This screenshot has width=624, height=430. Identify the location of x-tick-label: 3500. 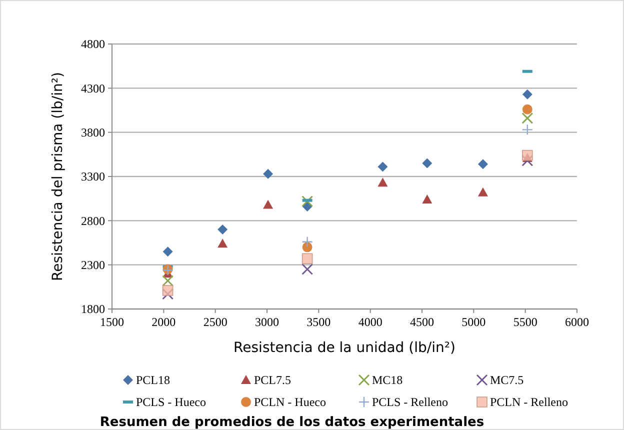
(318, 322).